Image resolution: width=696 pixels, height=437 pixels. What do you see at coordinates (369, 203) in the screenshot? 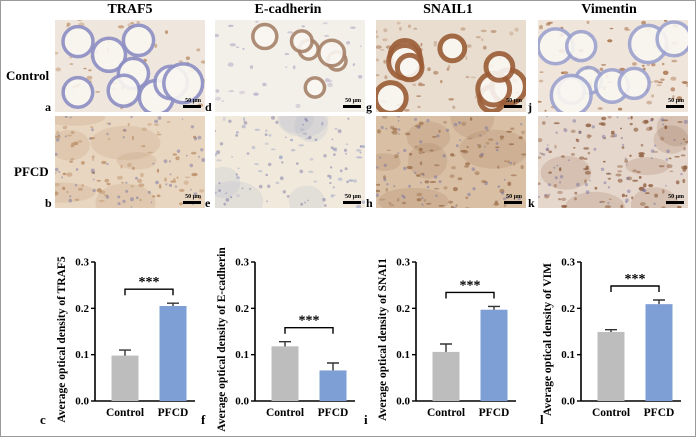
I see `panel-letter: h` at bounding box center [369, 203].